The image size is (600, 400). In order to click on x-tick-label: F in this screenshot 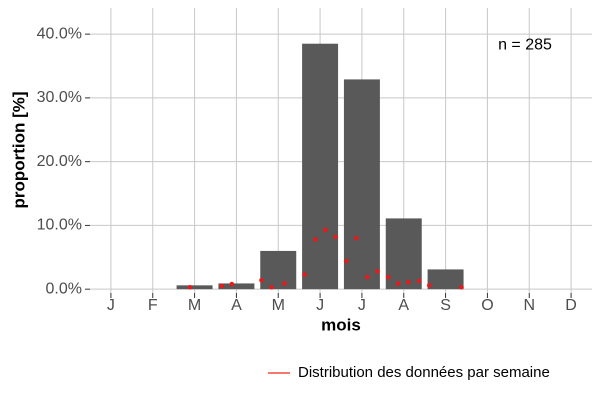, I will do `click(153, 305)`.